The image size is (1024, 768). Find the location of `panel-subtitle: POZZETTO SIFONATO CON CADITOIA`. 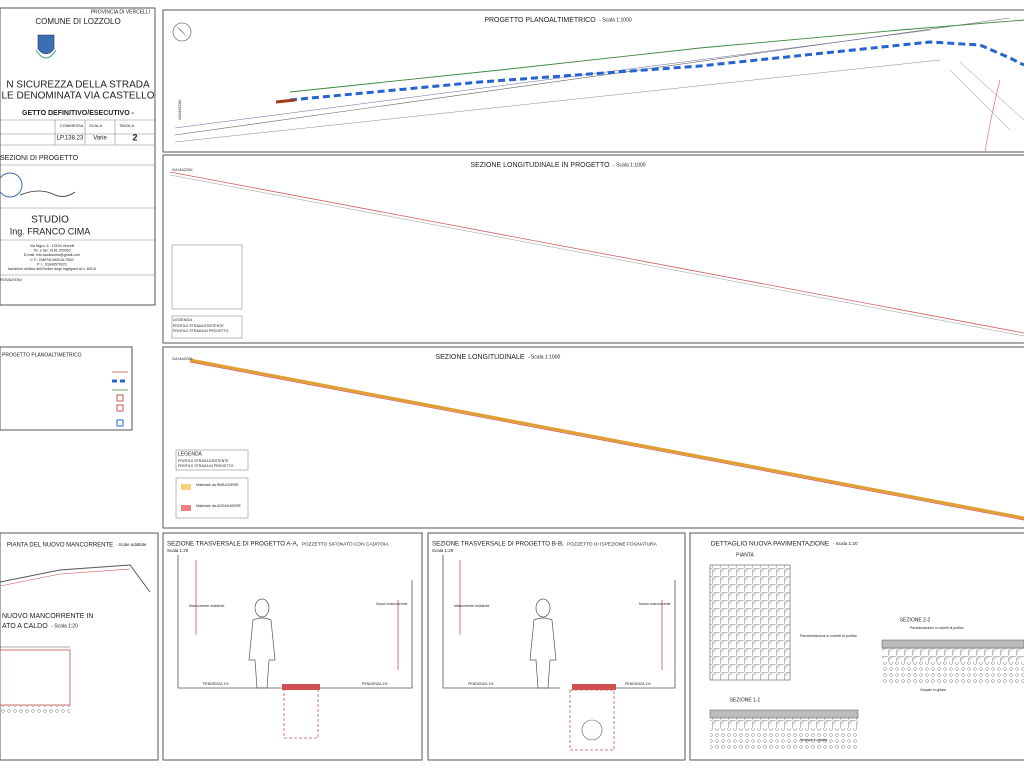

panel-subtitle: POZZETTO SIFONATO CON CADITOIA is located at coordinates (346, 544).